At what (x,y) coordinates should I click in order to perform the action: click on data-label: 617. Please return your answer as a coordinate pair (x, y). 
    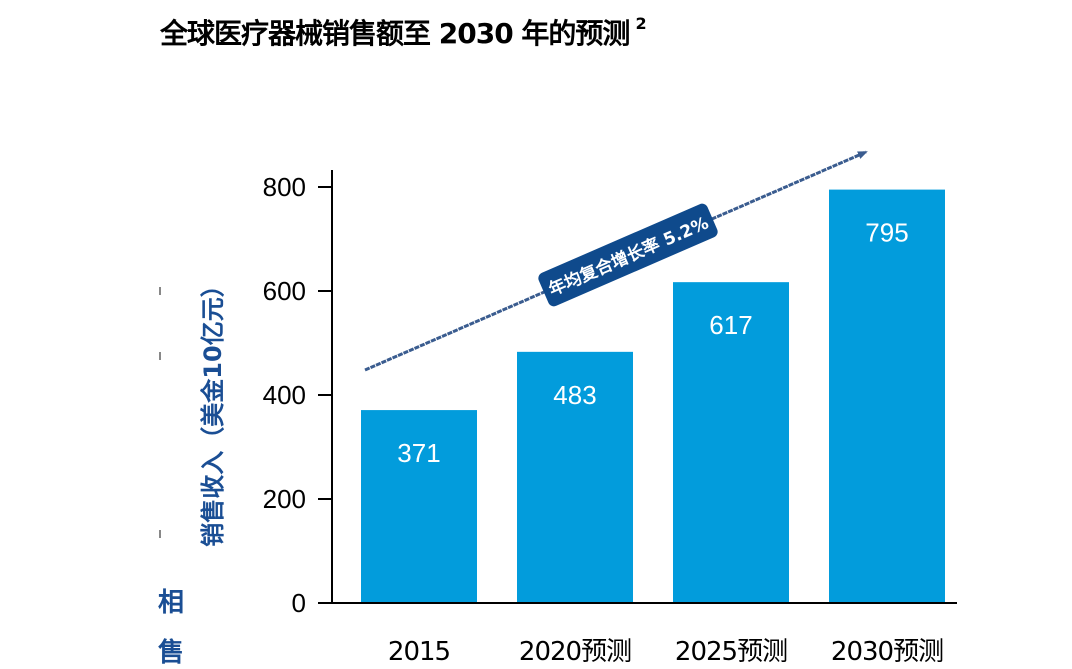
    Looking at the image, I should click on (730, 325).